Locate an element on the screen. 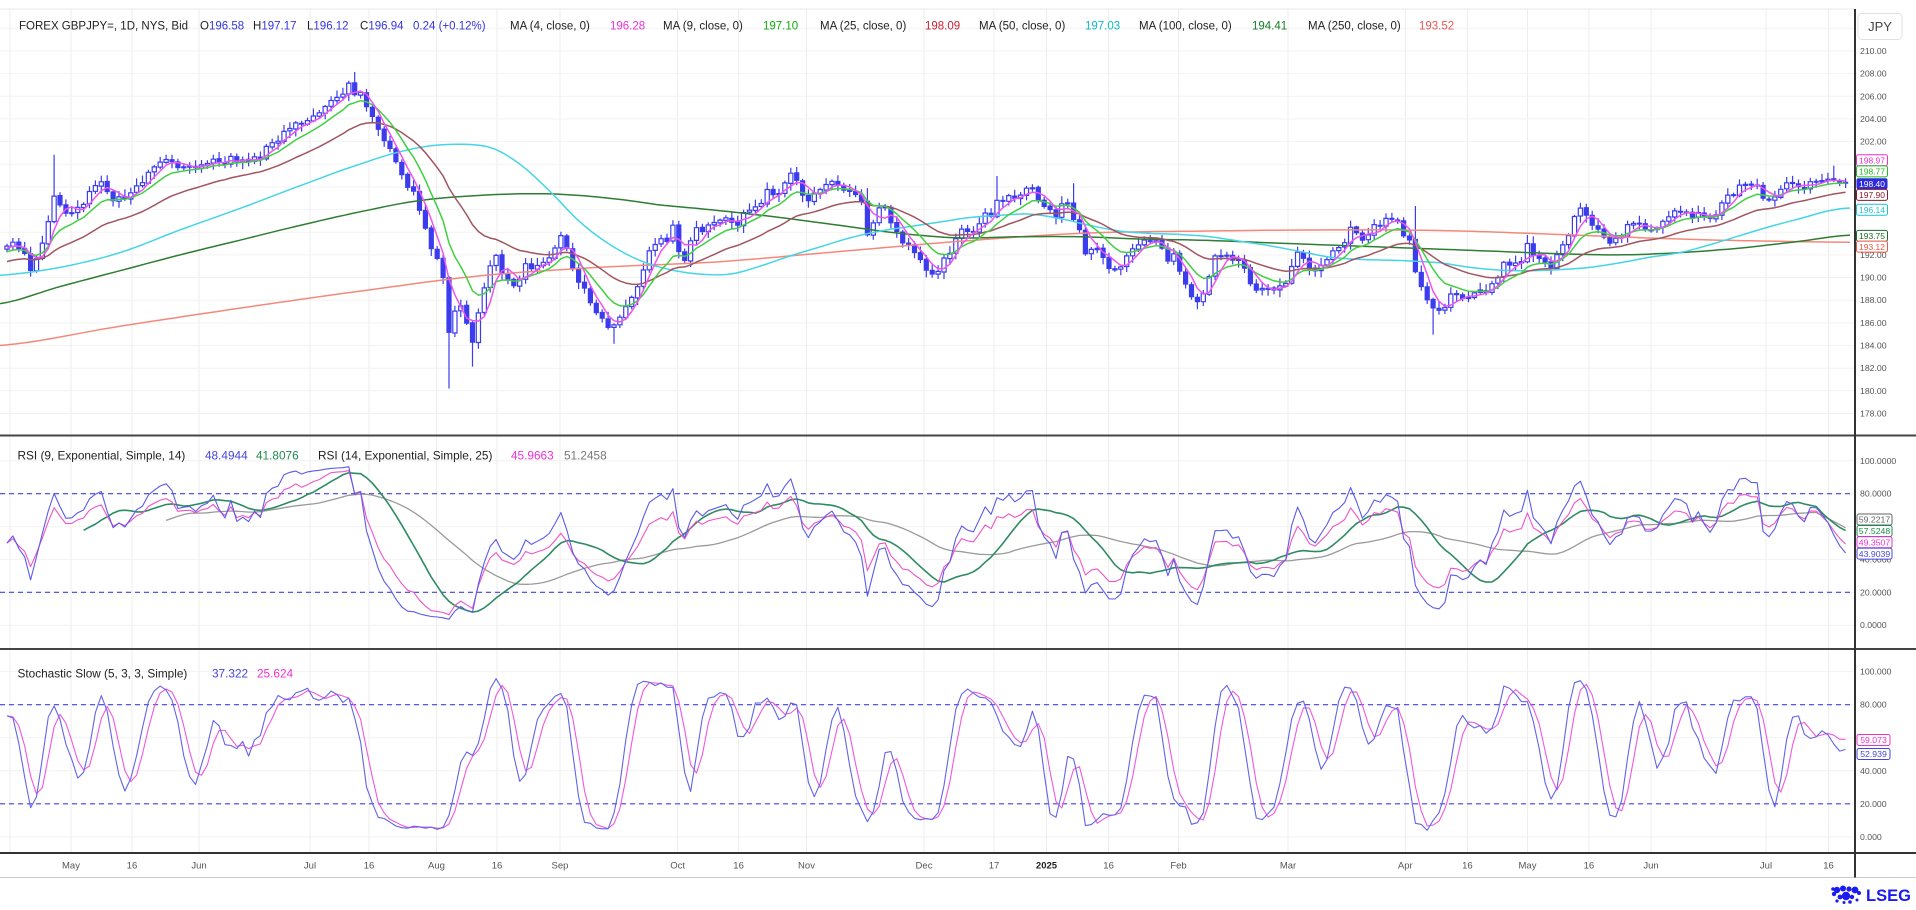 This screenshot has width=1916, height=910. svg-text: 197.90 is located at coordinates (1872, 195).